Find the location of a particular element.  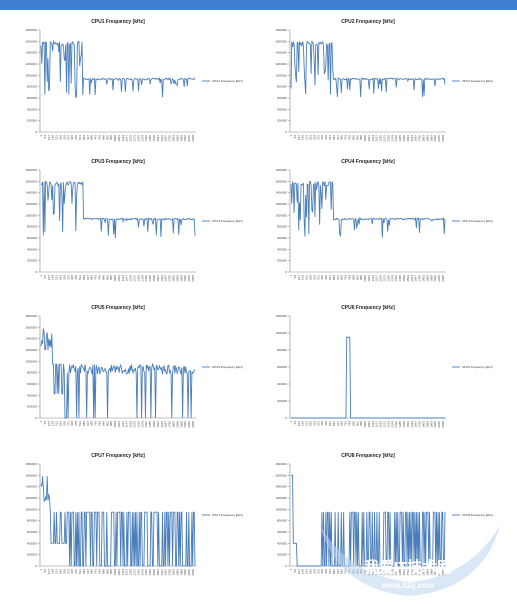

x-tick-label: 319 is located at coordinates (314, 277).